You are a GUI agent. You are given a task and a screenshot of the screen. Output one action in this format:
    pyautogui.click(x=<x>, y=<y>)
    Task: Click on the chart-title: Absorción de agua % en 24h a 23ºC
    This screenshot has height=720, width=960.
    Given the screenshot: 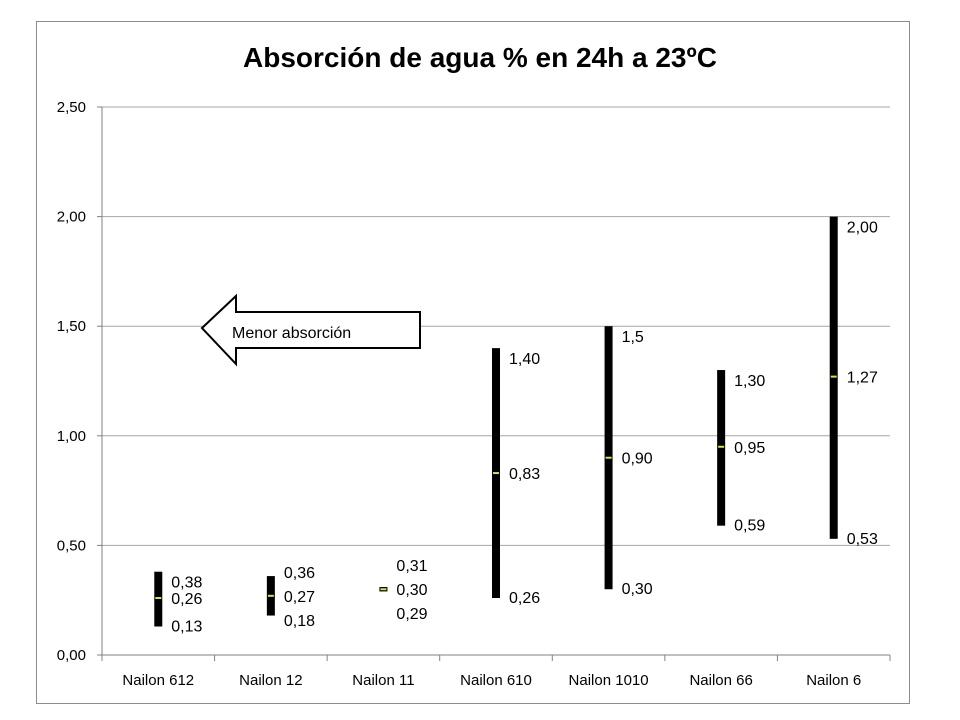 What is the action you would take?
    pyautogui.click(x=480, y=57)
    